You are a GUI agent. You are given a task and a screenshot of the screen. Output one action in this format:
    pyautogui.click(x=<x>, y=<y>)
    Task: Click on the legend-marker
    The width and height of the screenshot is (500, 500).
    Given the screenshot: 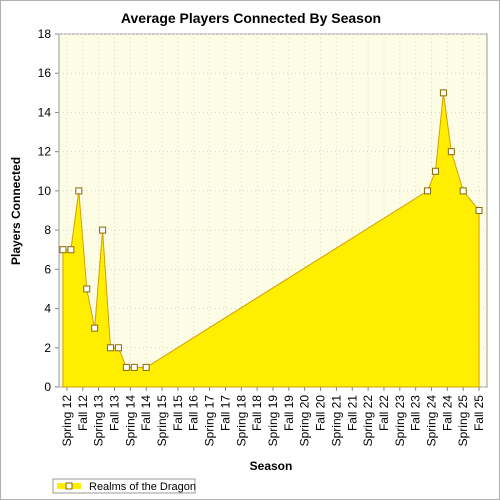 What is the action you would take?
    pyautogui.click(x=69, y=486)
    